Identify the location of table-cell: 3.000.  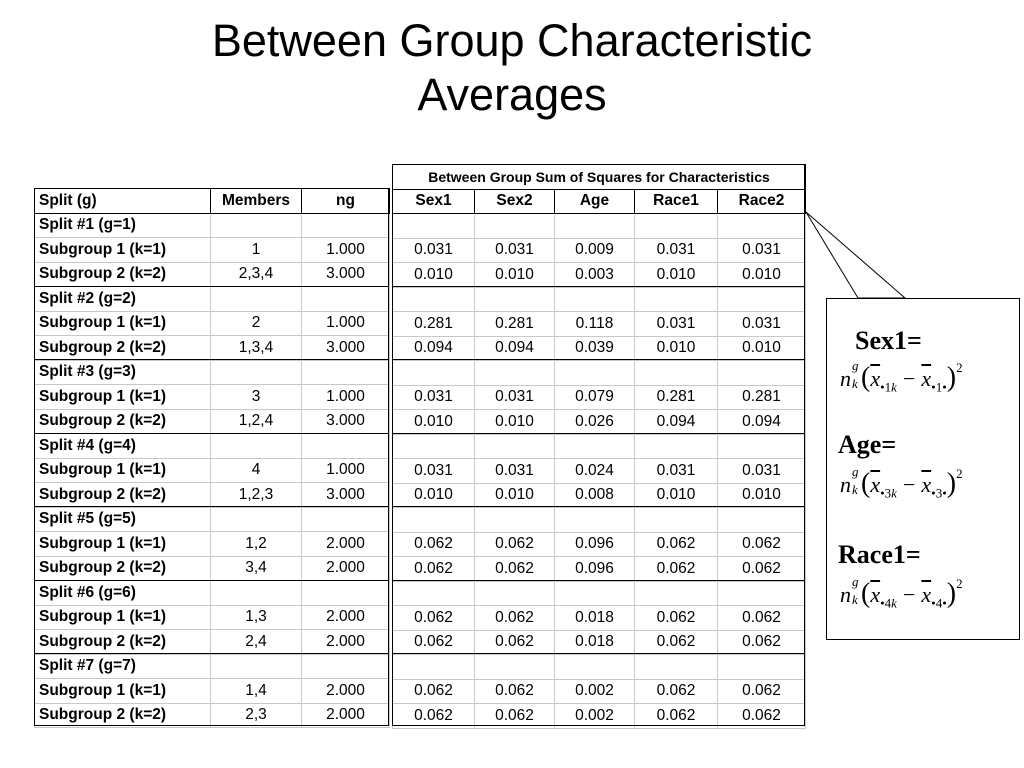
(345, 495).